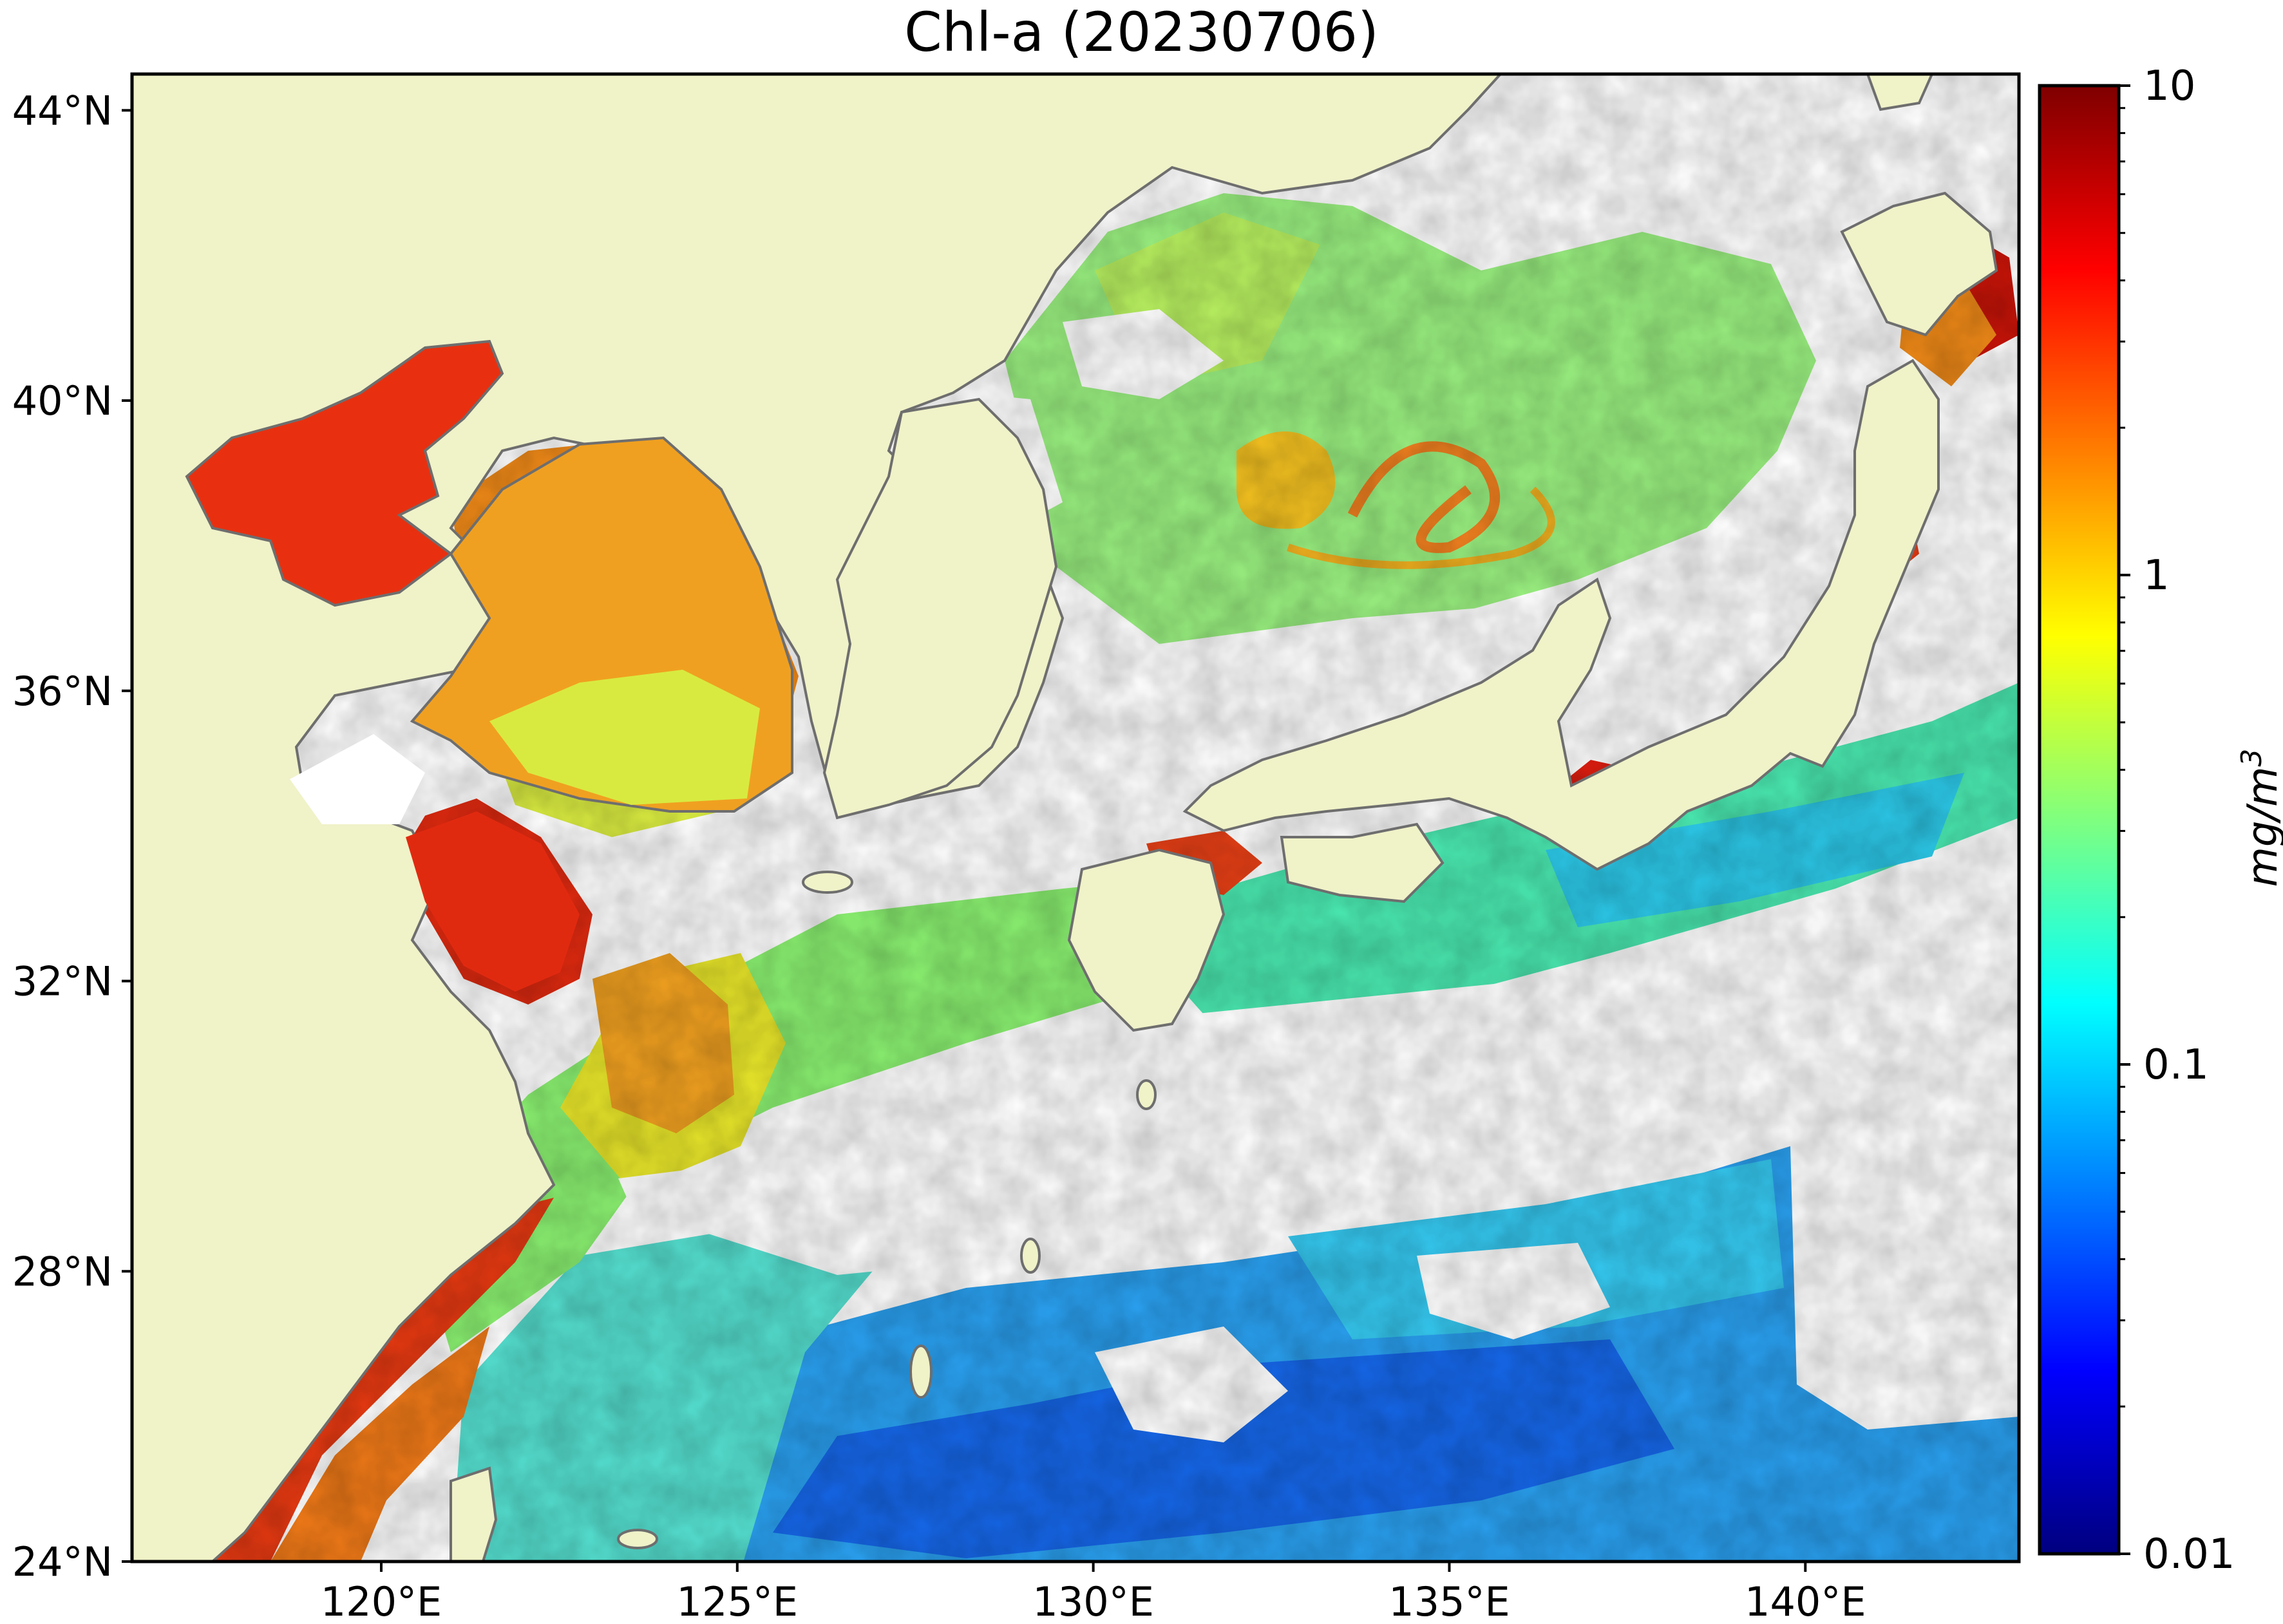  Describe the element at coordinates (489, 665) in the screenshot. I see `marginal-seas` at that location.